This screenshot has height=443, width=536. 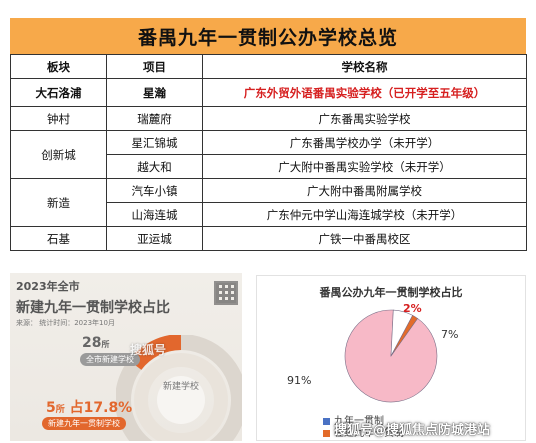 I want to click on cell-school: 广大附中番禺附属学校, so click(x=364, y=190).